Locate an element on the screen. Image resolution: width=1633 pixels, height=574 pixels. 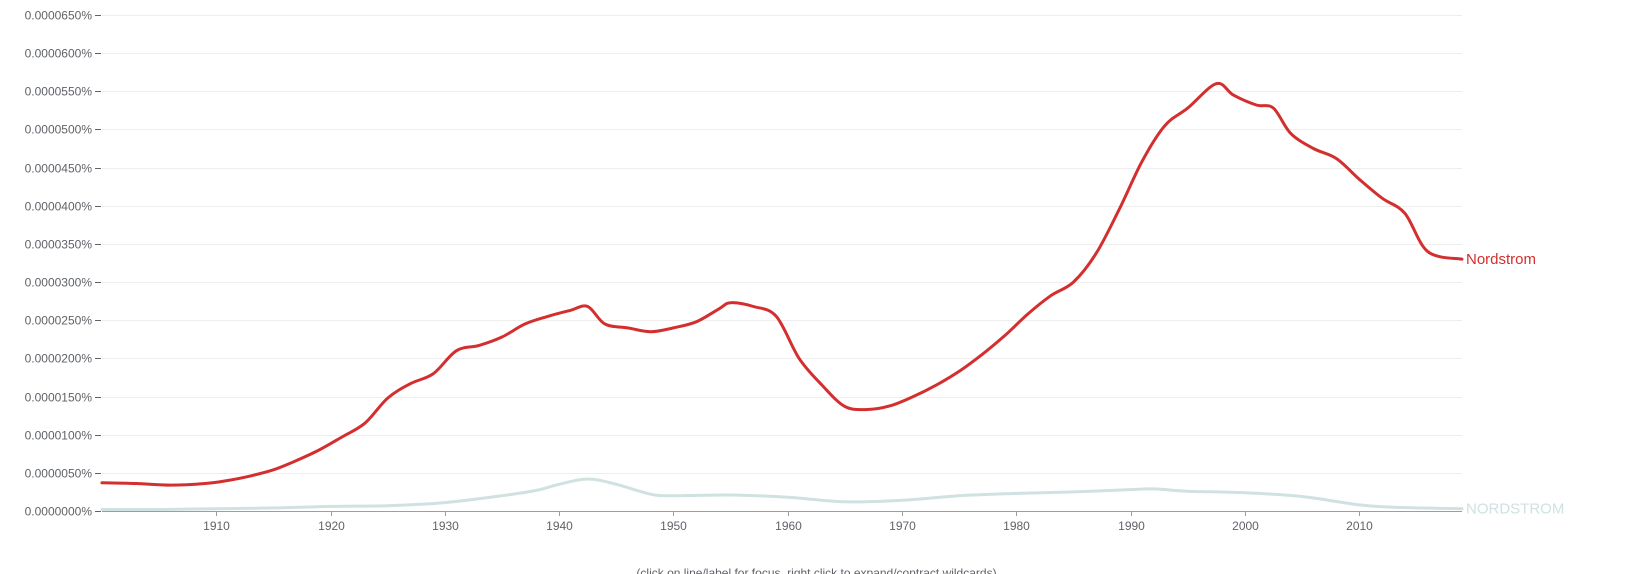
y-tick-label: 0.0000550% is located at coordinates (59, 92).